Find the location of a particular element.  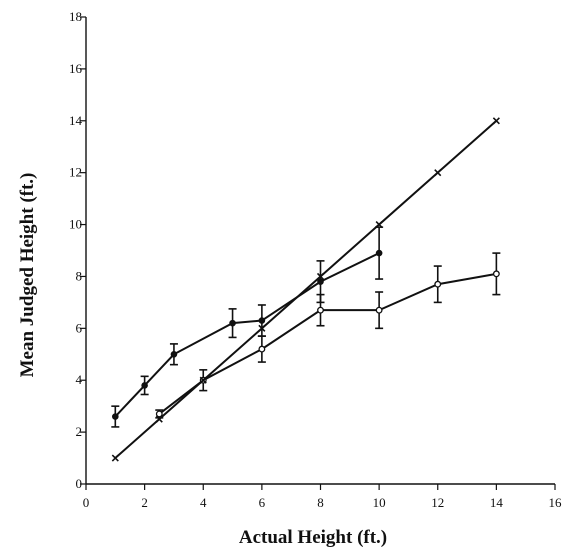

y-tick-label: 2 is located at coordinates (79, 431).